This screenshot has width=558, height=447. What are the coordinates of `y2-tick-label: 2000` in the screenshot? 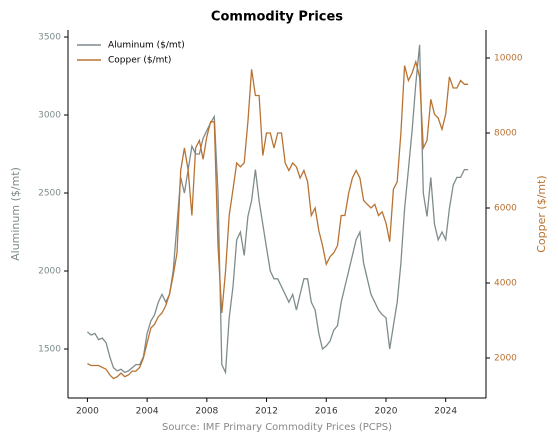 It's located at (505, 358).